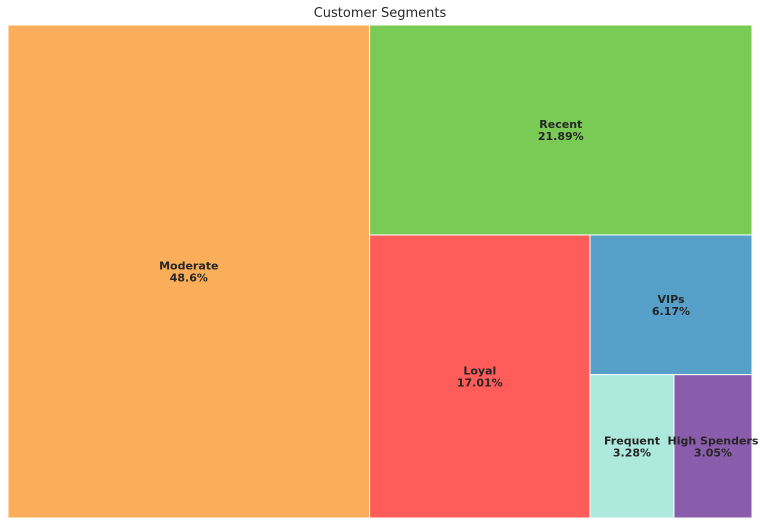 This screenshot has height=526, width=760. Describe the element at coordinates (632, 440) in the screenshot. I see `treemap-tile-name: Frequent` at that location.